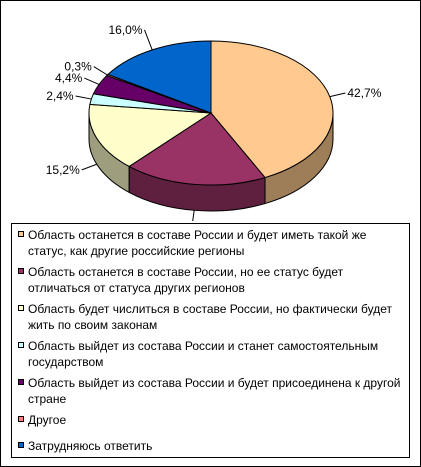 This screenshot has height=467, width=421. I want to click on data-label: 2,4%, so click(60, 96).